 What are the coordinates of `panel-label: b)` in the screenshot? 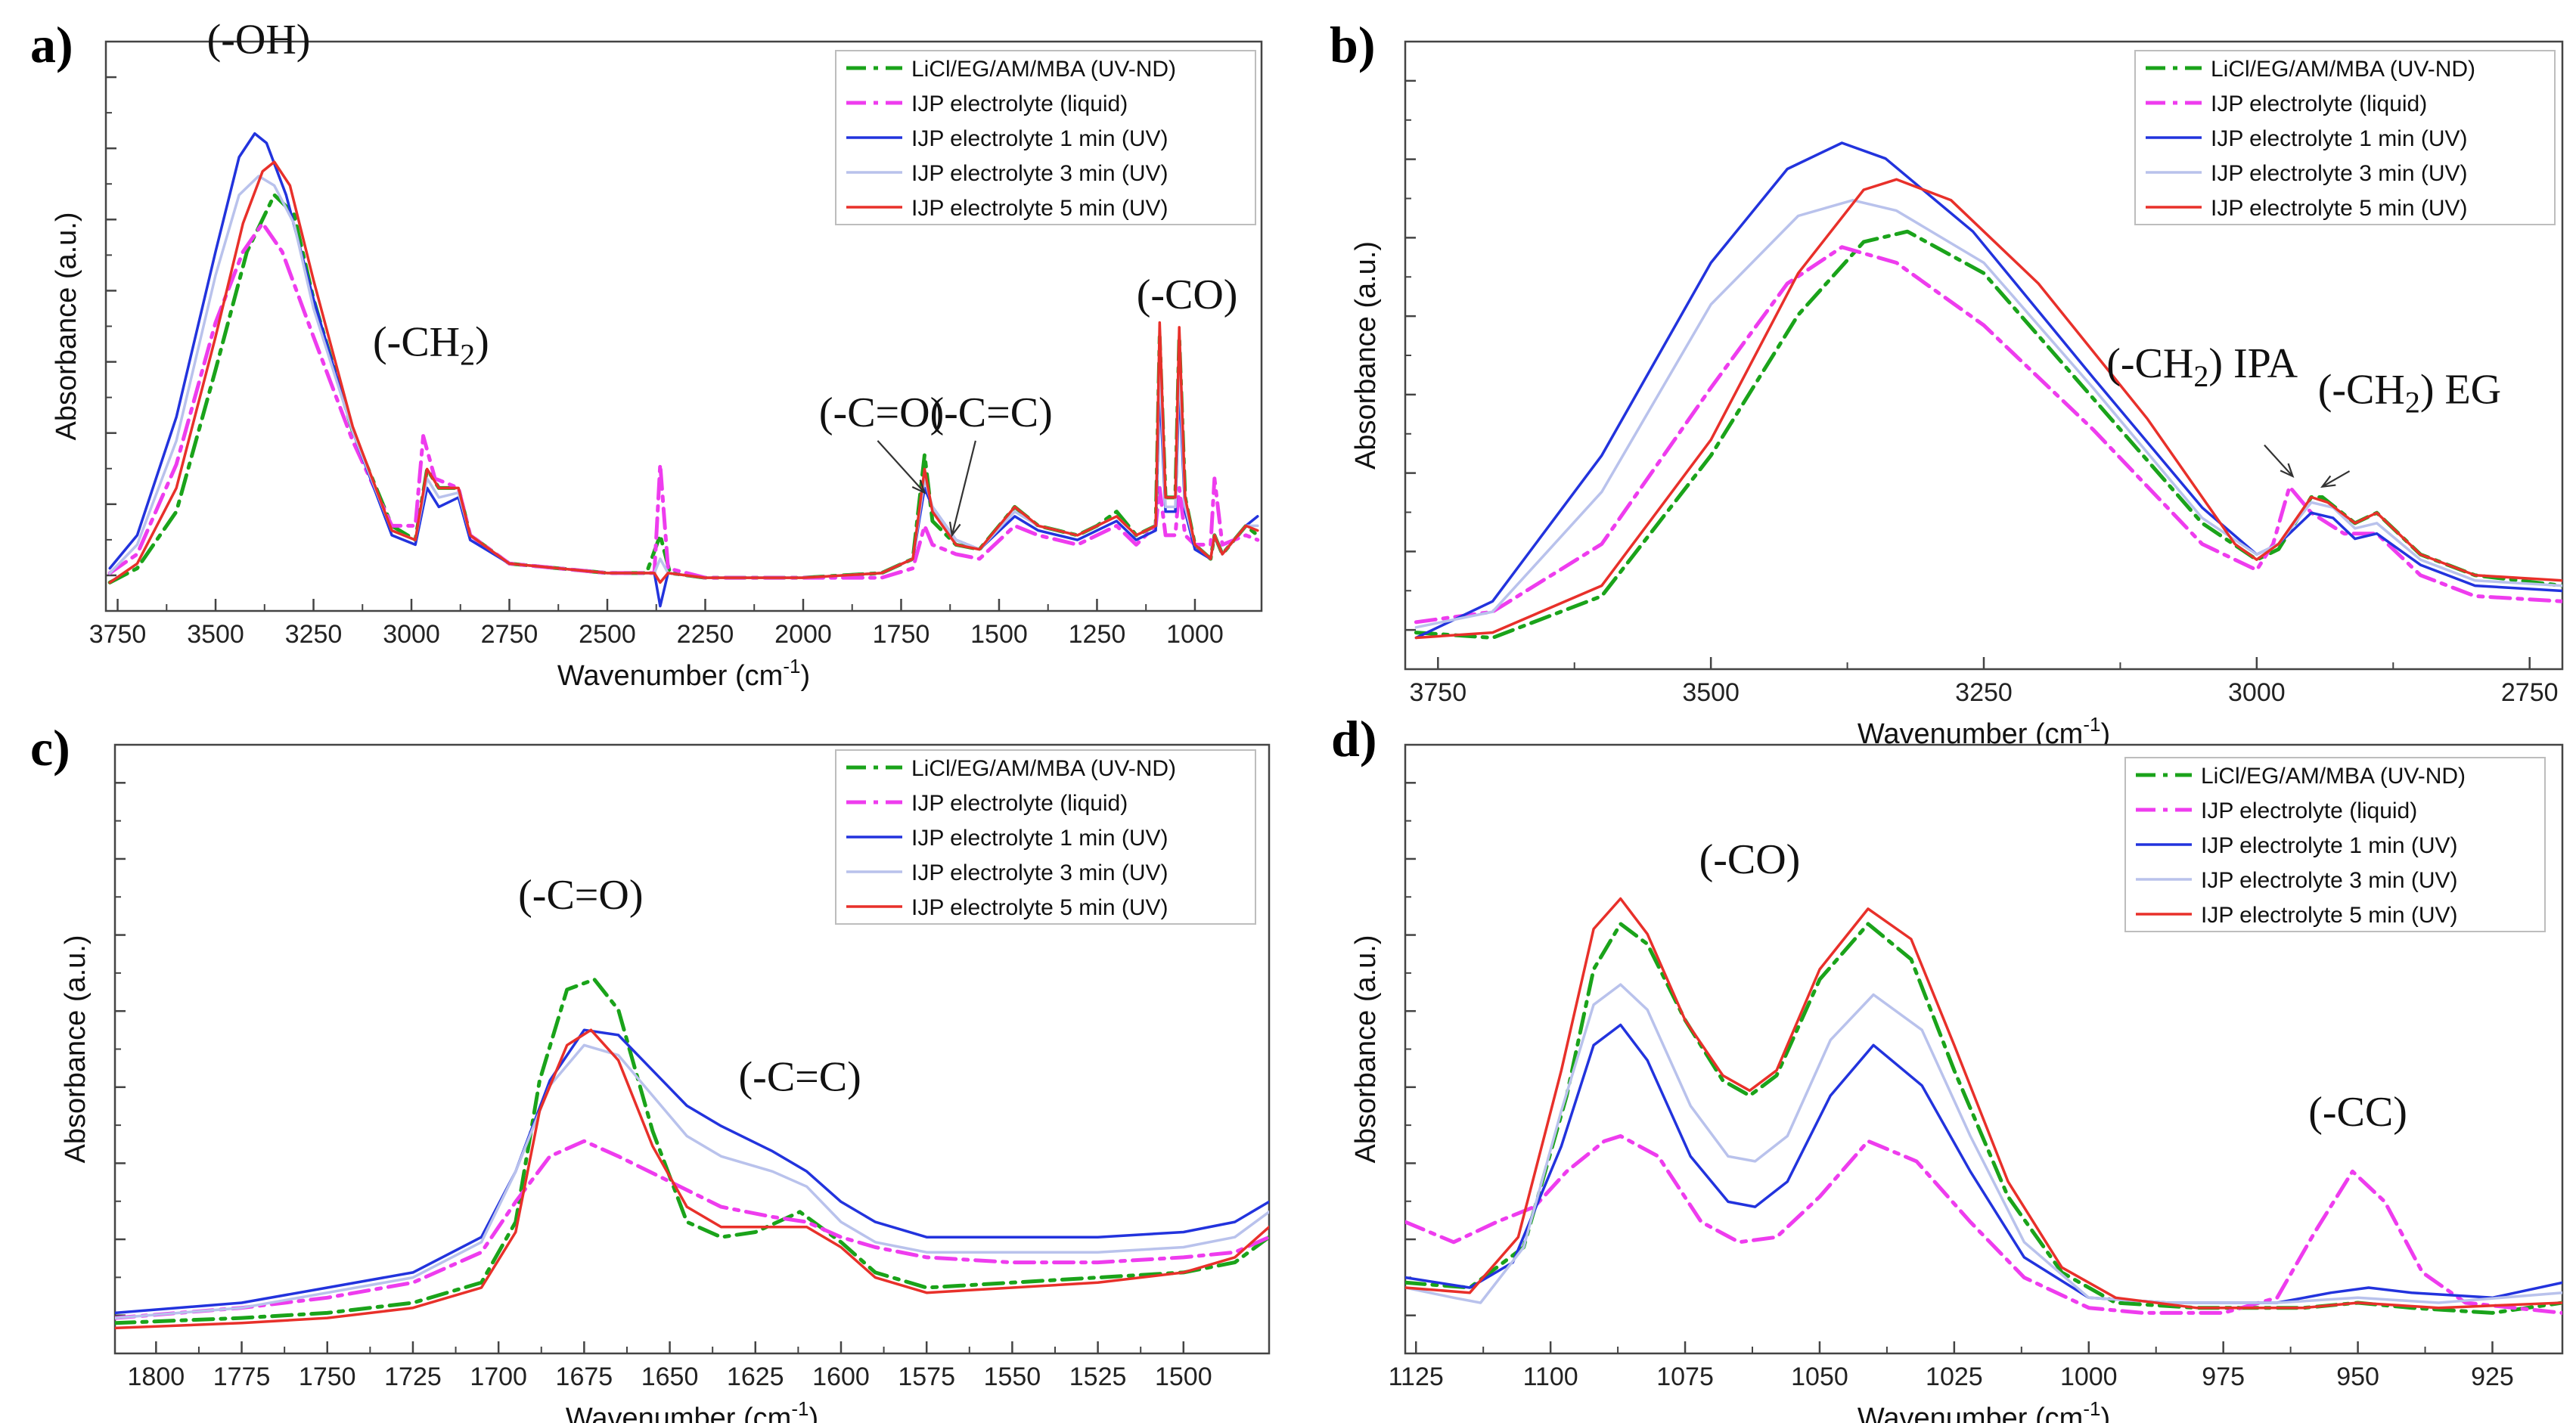 It's located at (1352, 45).